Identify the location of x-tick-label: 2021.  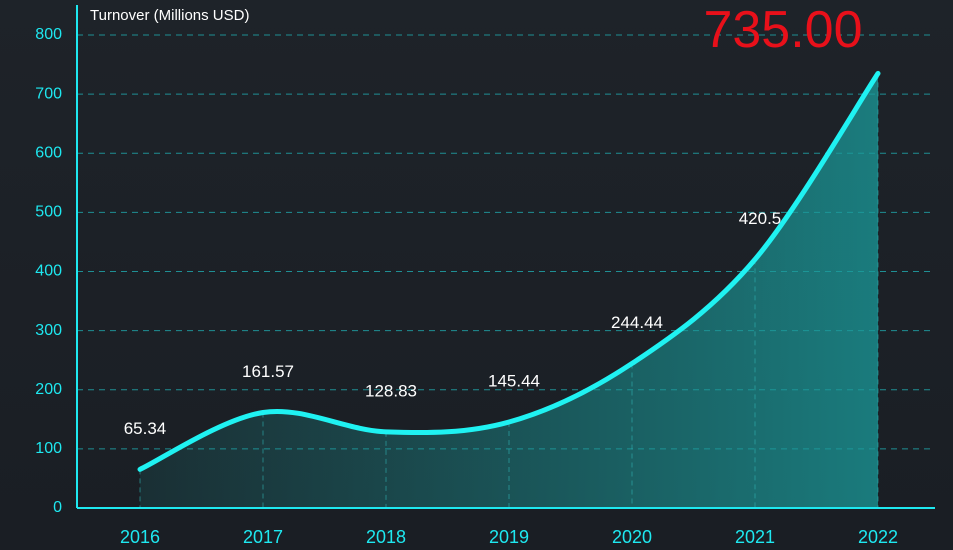
(755, 537).